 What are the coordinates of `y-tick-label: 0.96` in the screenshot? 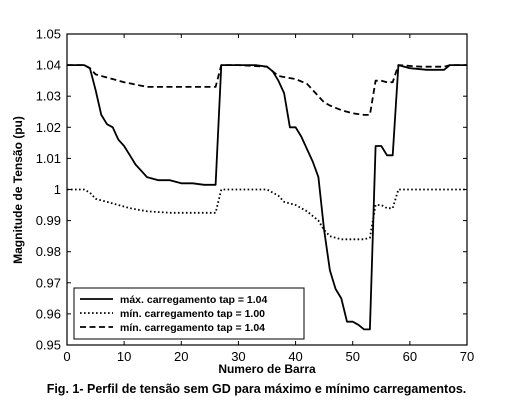 It's located at (48, 313).